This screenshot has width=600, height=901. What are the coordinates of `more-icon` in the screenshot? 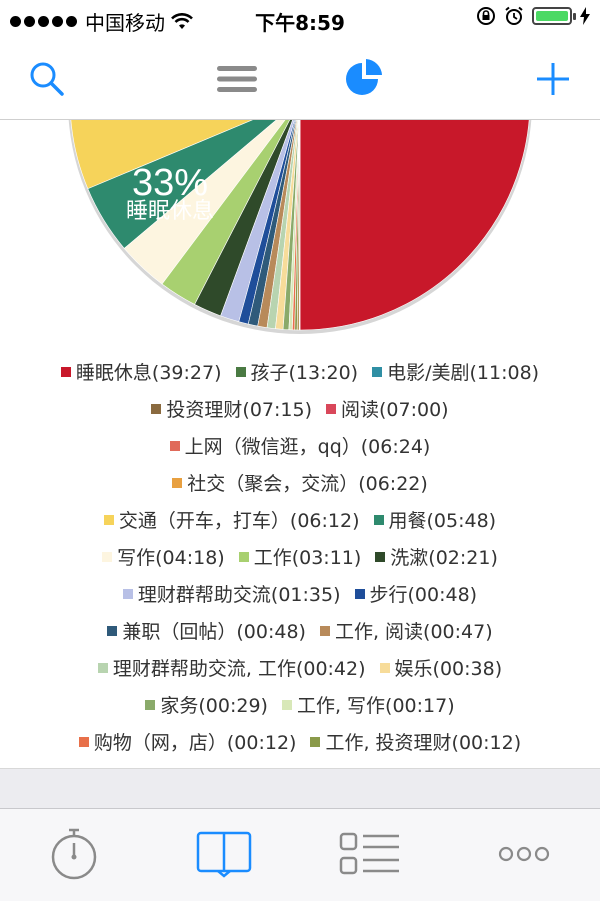 It's located at (524, 854).